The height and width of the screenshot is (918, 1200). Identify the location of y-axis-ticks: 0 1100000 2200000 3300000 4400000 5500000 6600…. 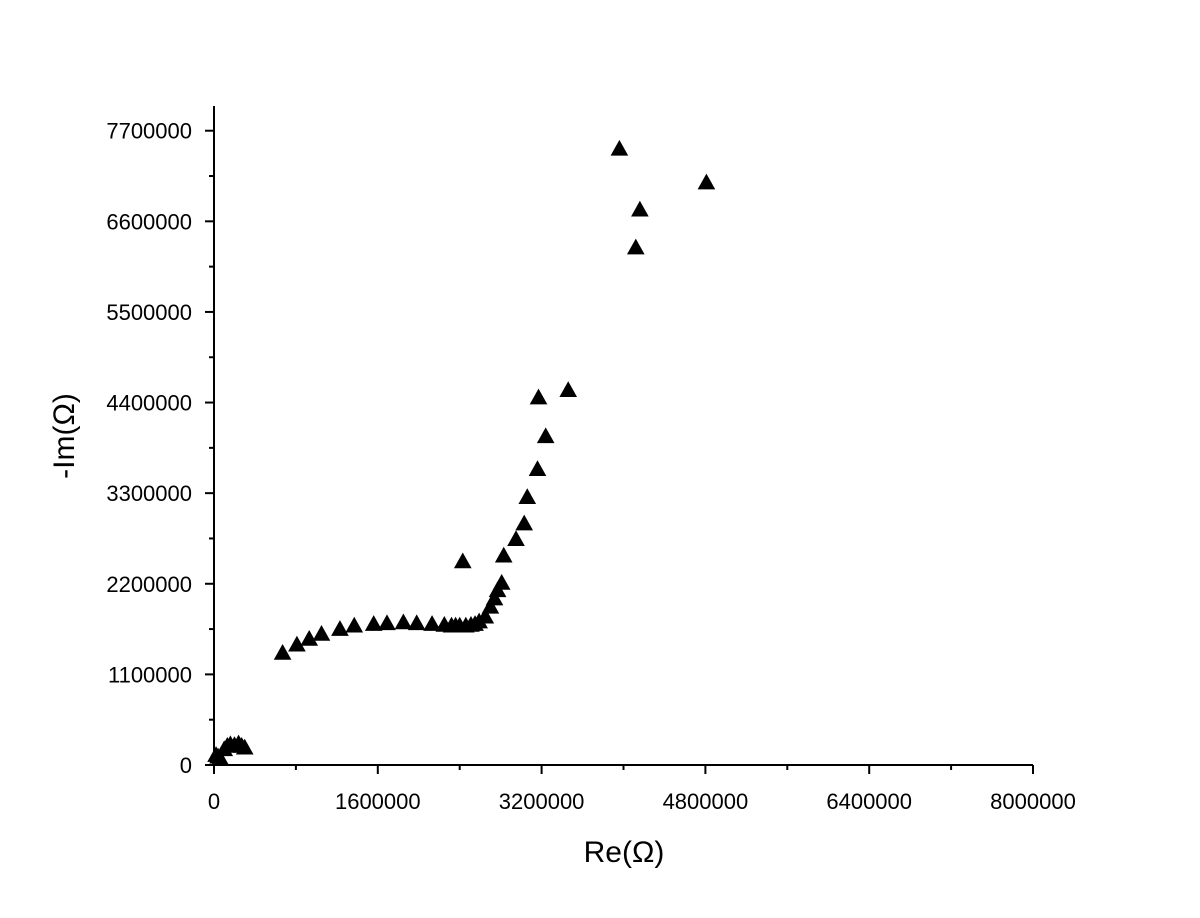
(160, 448).